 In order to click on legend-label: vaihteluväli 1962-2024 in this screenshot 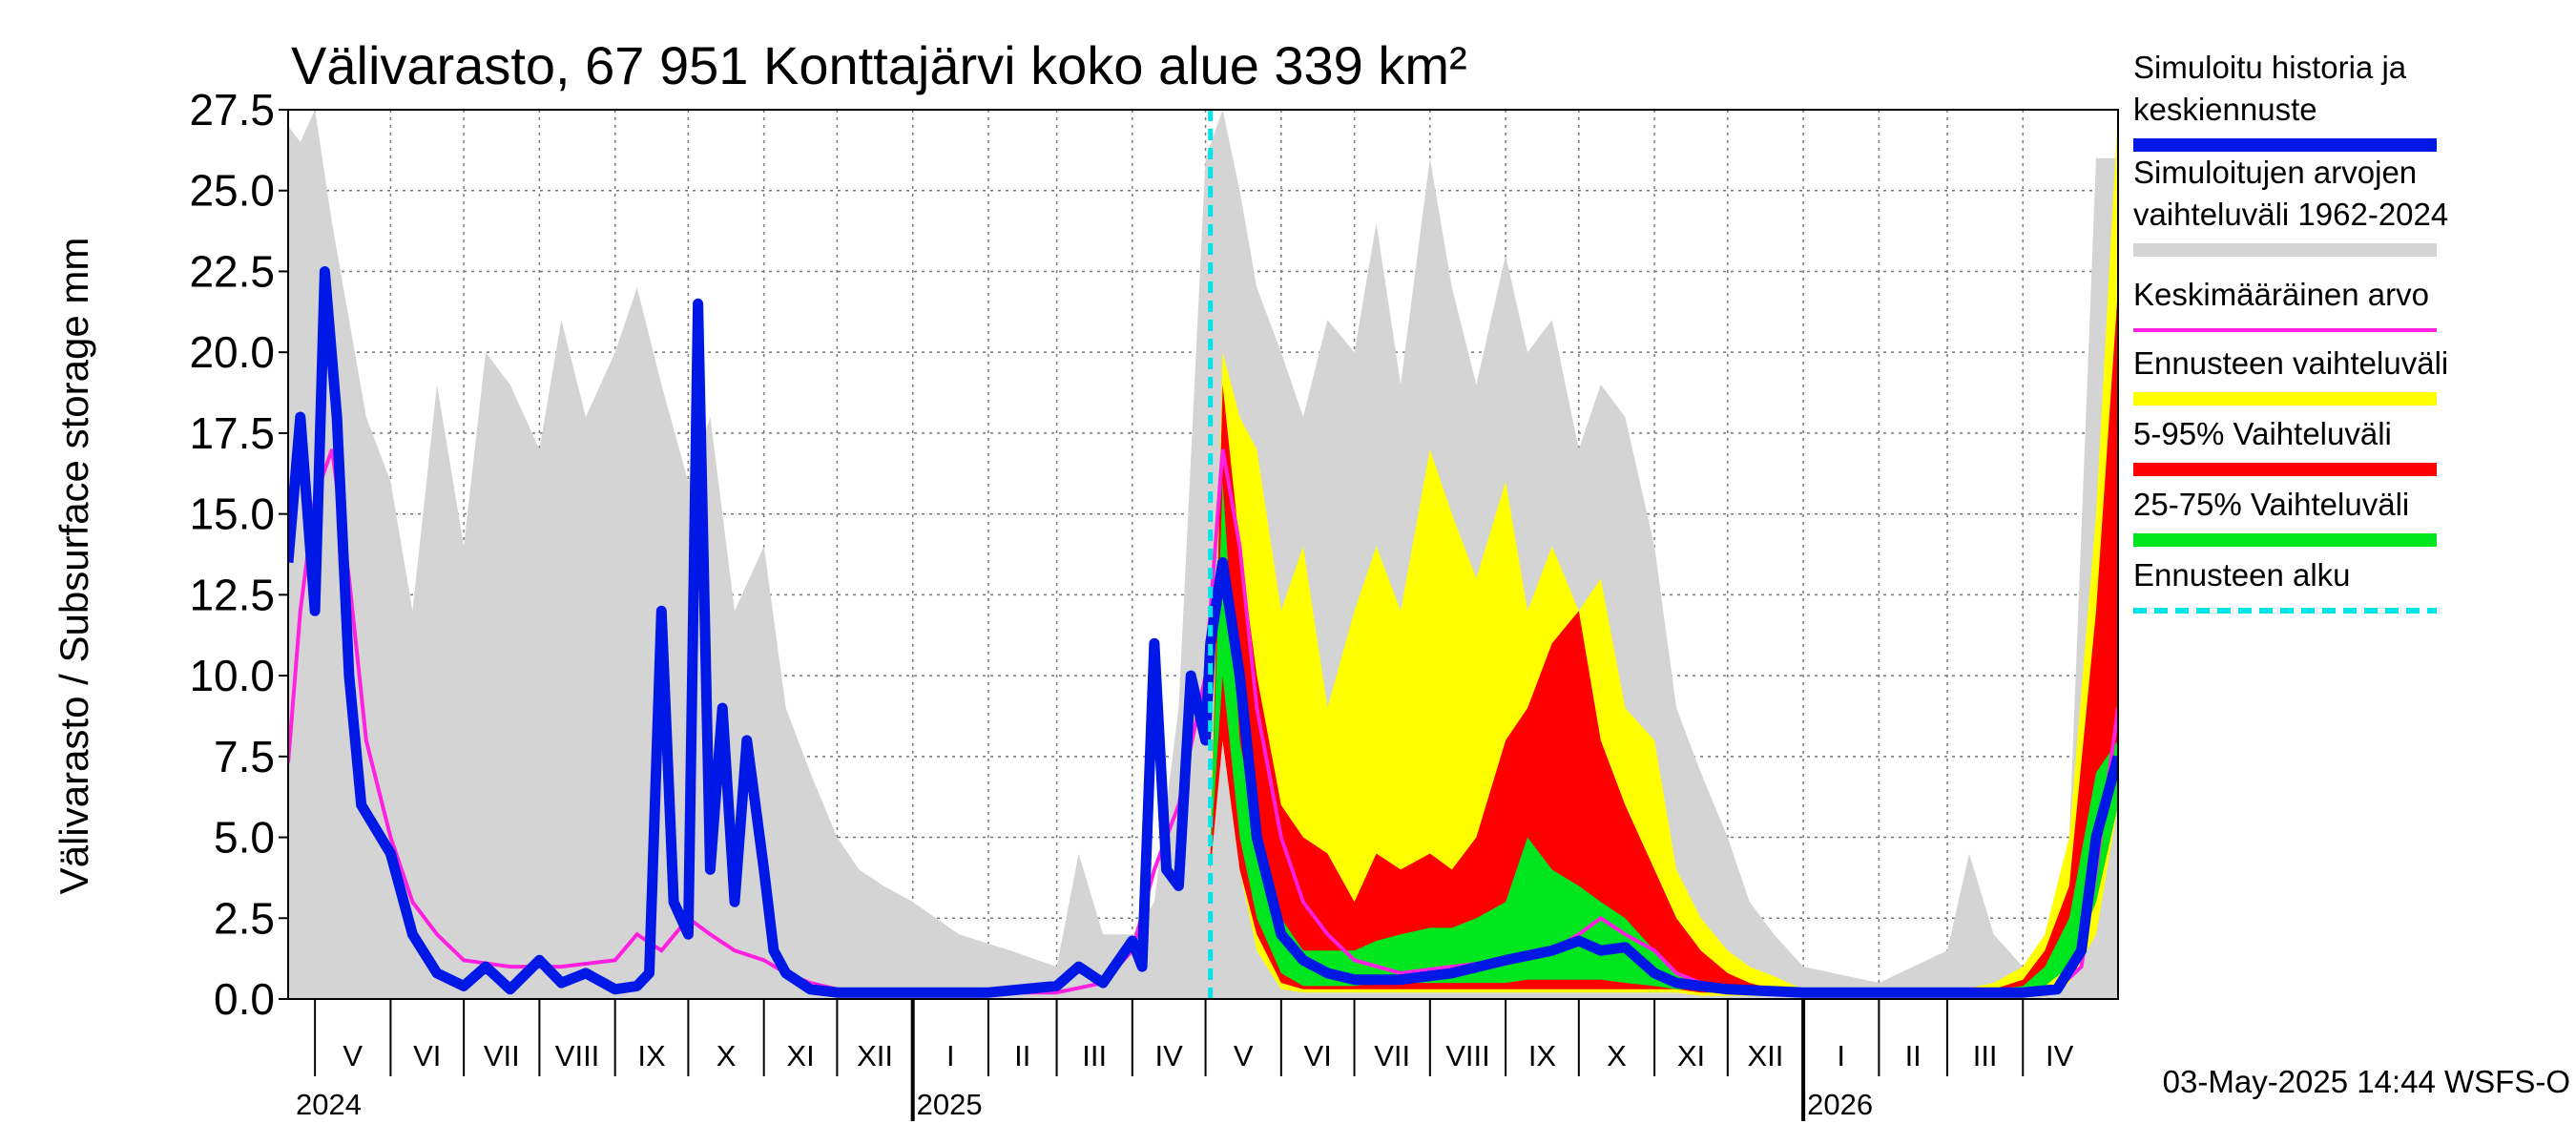, I will do `click(2290, 214)`.